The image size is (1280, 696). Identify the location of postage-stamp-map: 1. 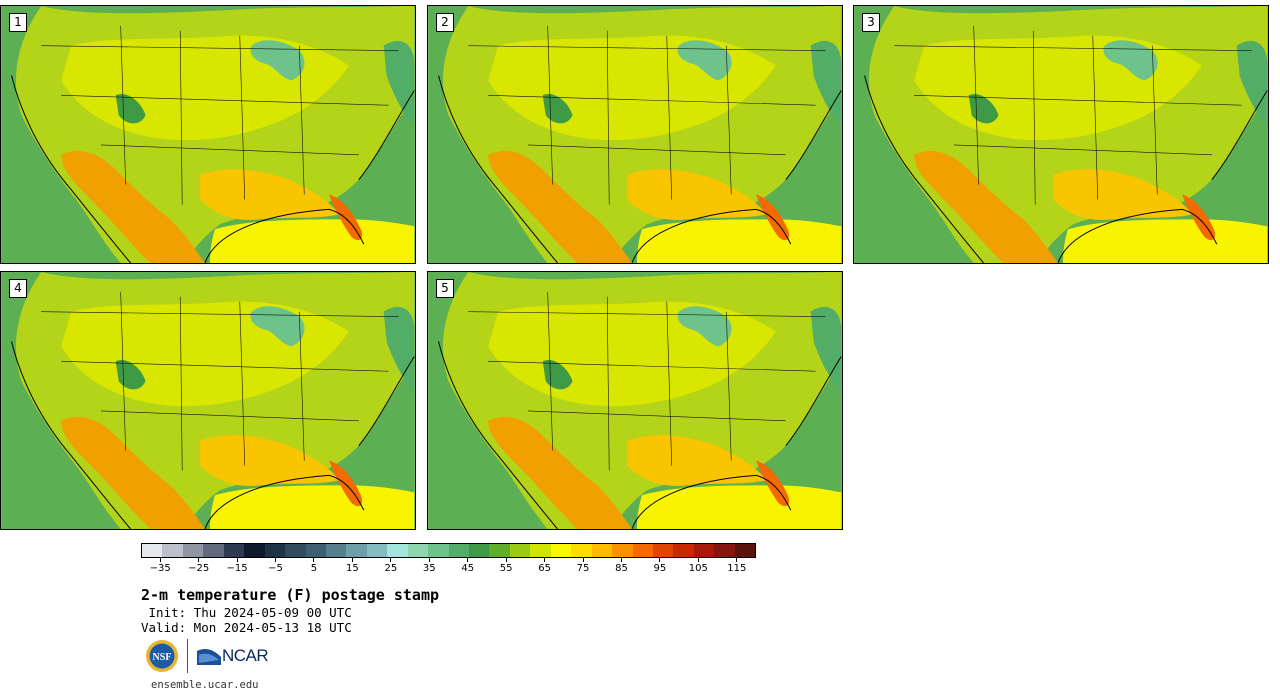
(208, 134).